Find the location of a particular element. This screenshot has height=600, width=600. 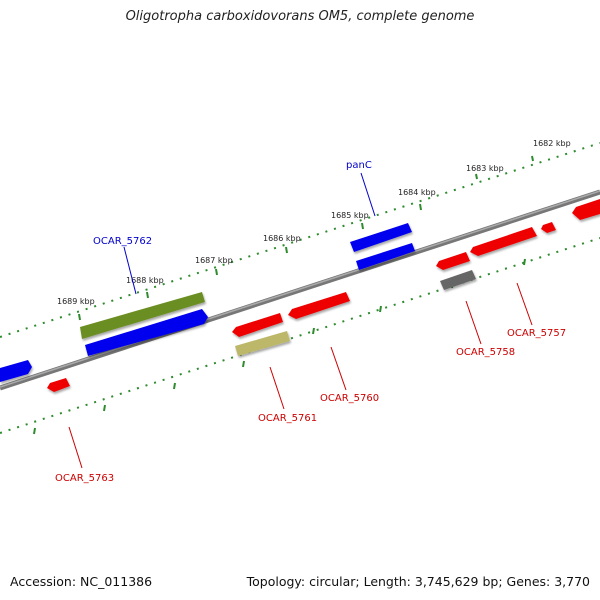

tick-label-1685: 1685 kbp is located at coordinates (350, 215).